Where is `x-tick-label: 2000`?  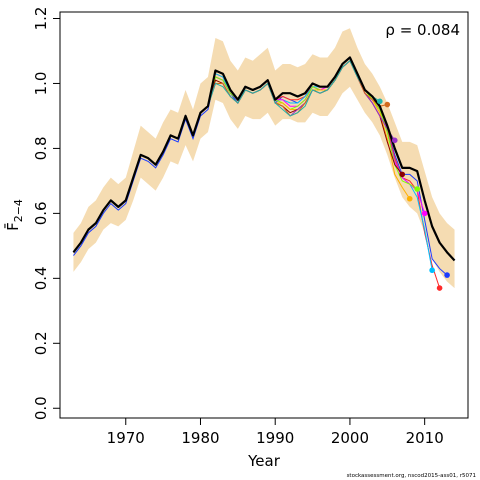
x-tick-label: 2000 is located at coordinates (350, 438).